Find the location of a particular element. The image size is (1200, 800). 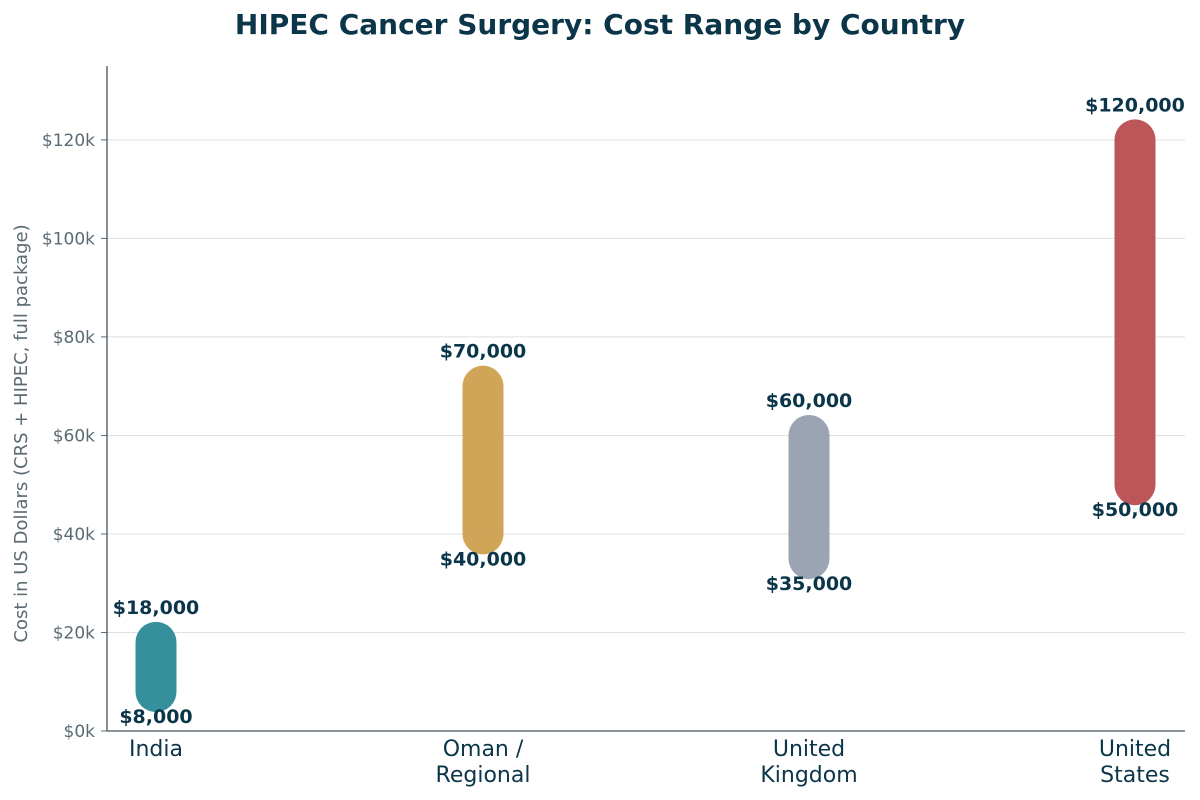

x-category-label: States is located at coordinates (1135, 775).